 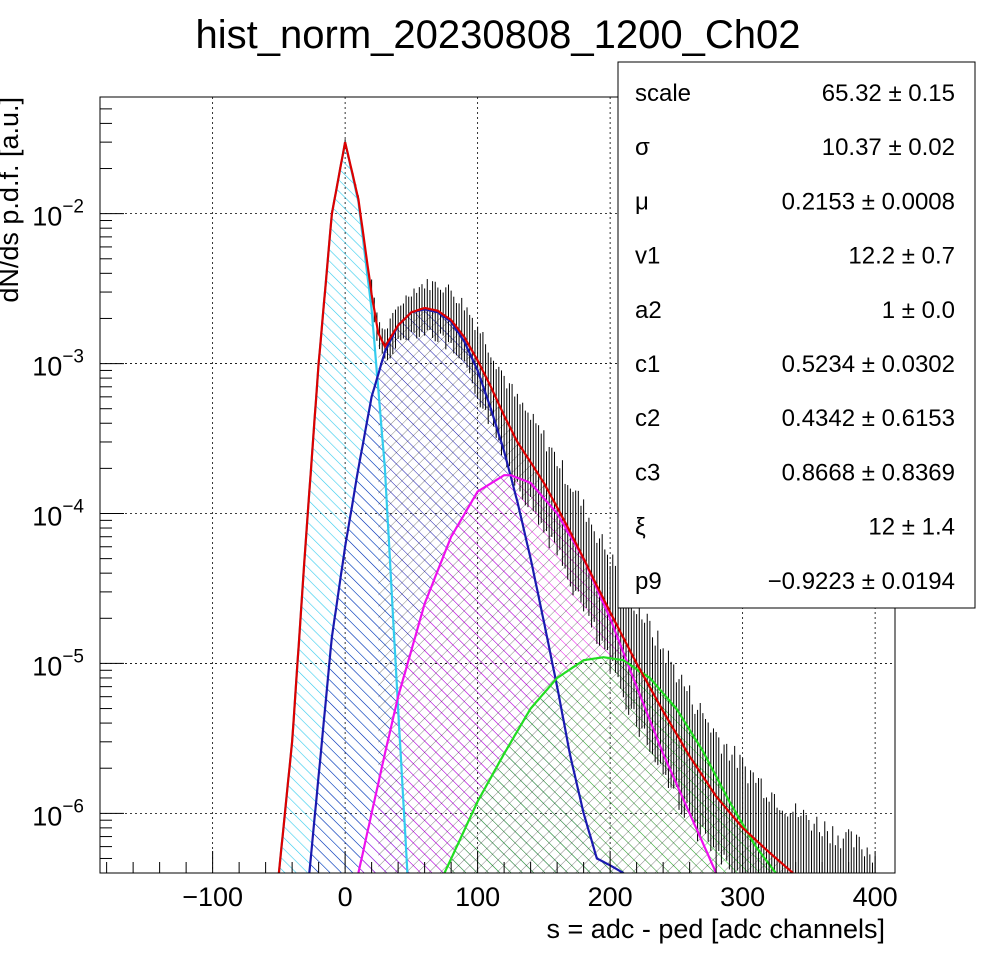 What do you see at coordinates (888, 147) in the screenshot?
I see `stat-value: 10.37 ± 0.02` at bounding box center [888, 147].